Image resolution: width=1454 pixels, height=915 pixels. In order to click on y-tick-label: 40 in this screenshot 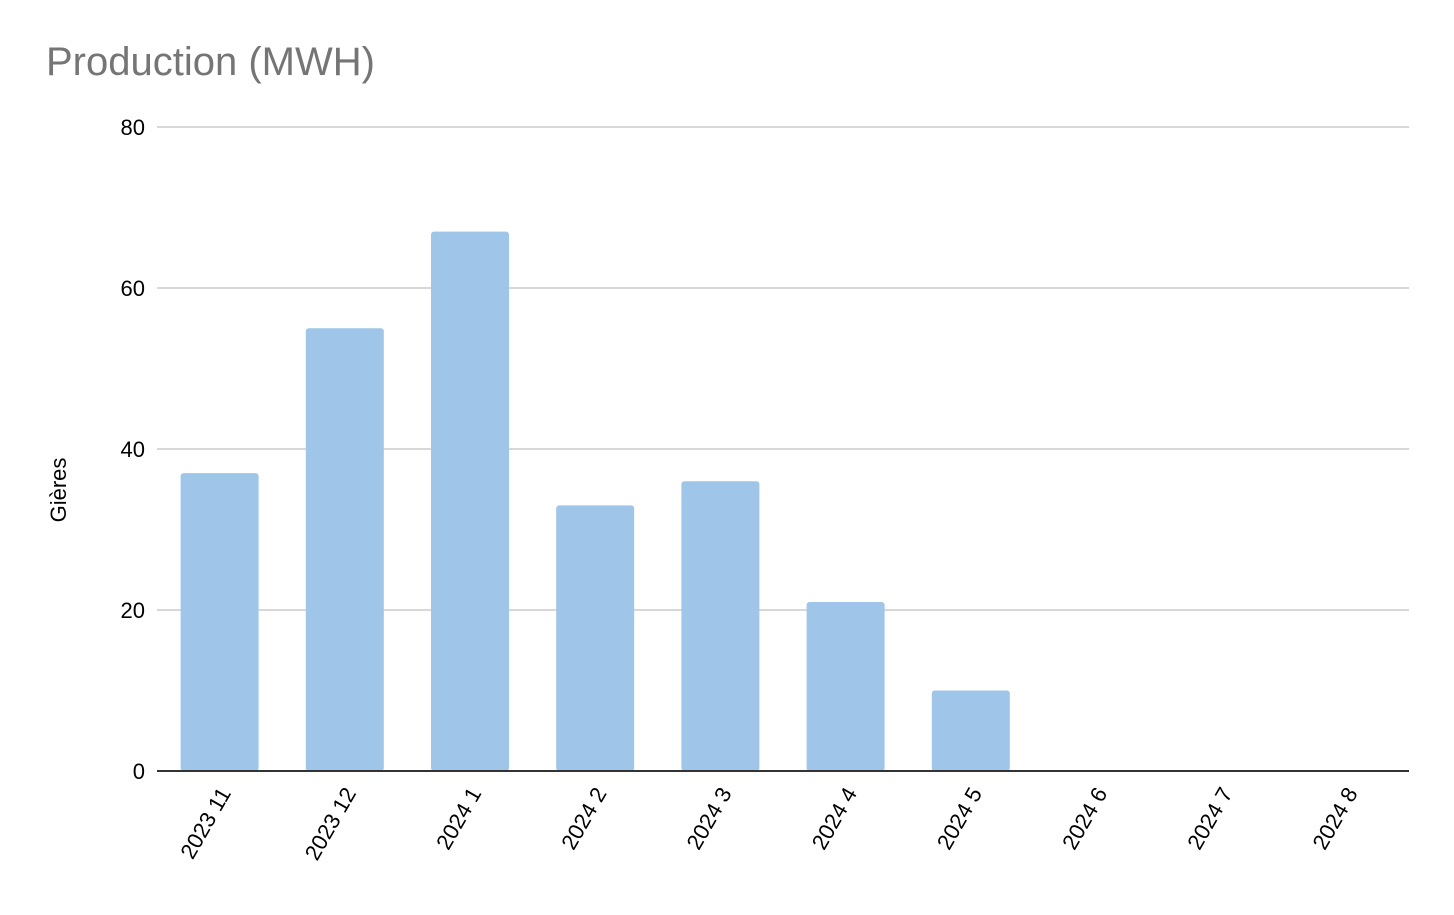, I will do `click(133, 449)`.